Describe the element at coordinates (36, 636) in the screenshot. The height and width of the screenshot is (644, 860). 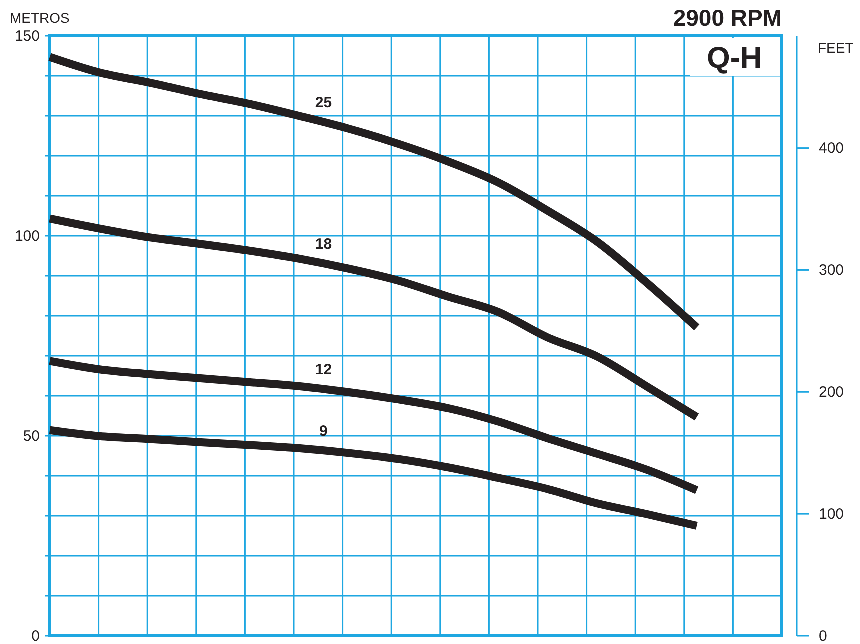
I see `y-tick-label: 0` at that location.